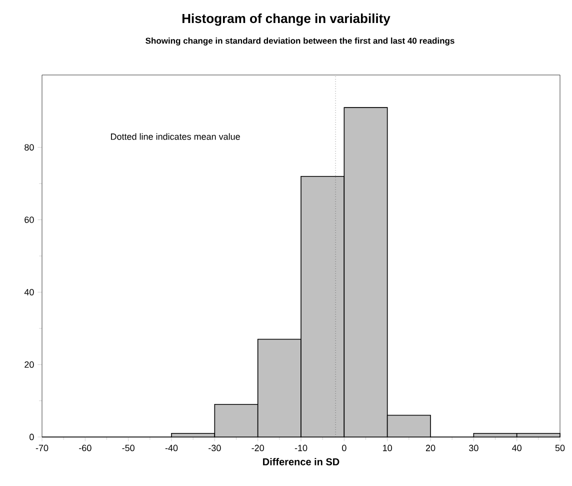 The image size is (572, 486). What do you see at coordinates (85, 448) in the screenshot?
I see `x-tick-label: -60` at bounding box center [85, 448].